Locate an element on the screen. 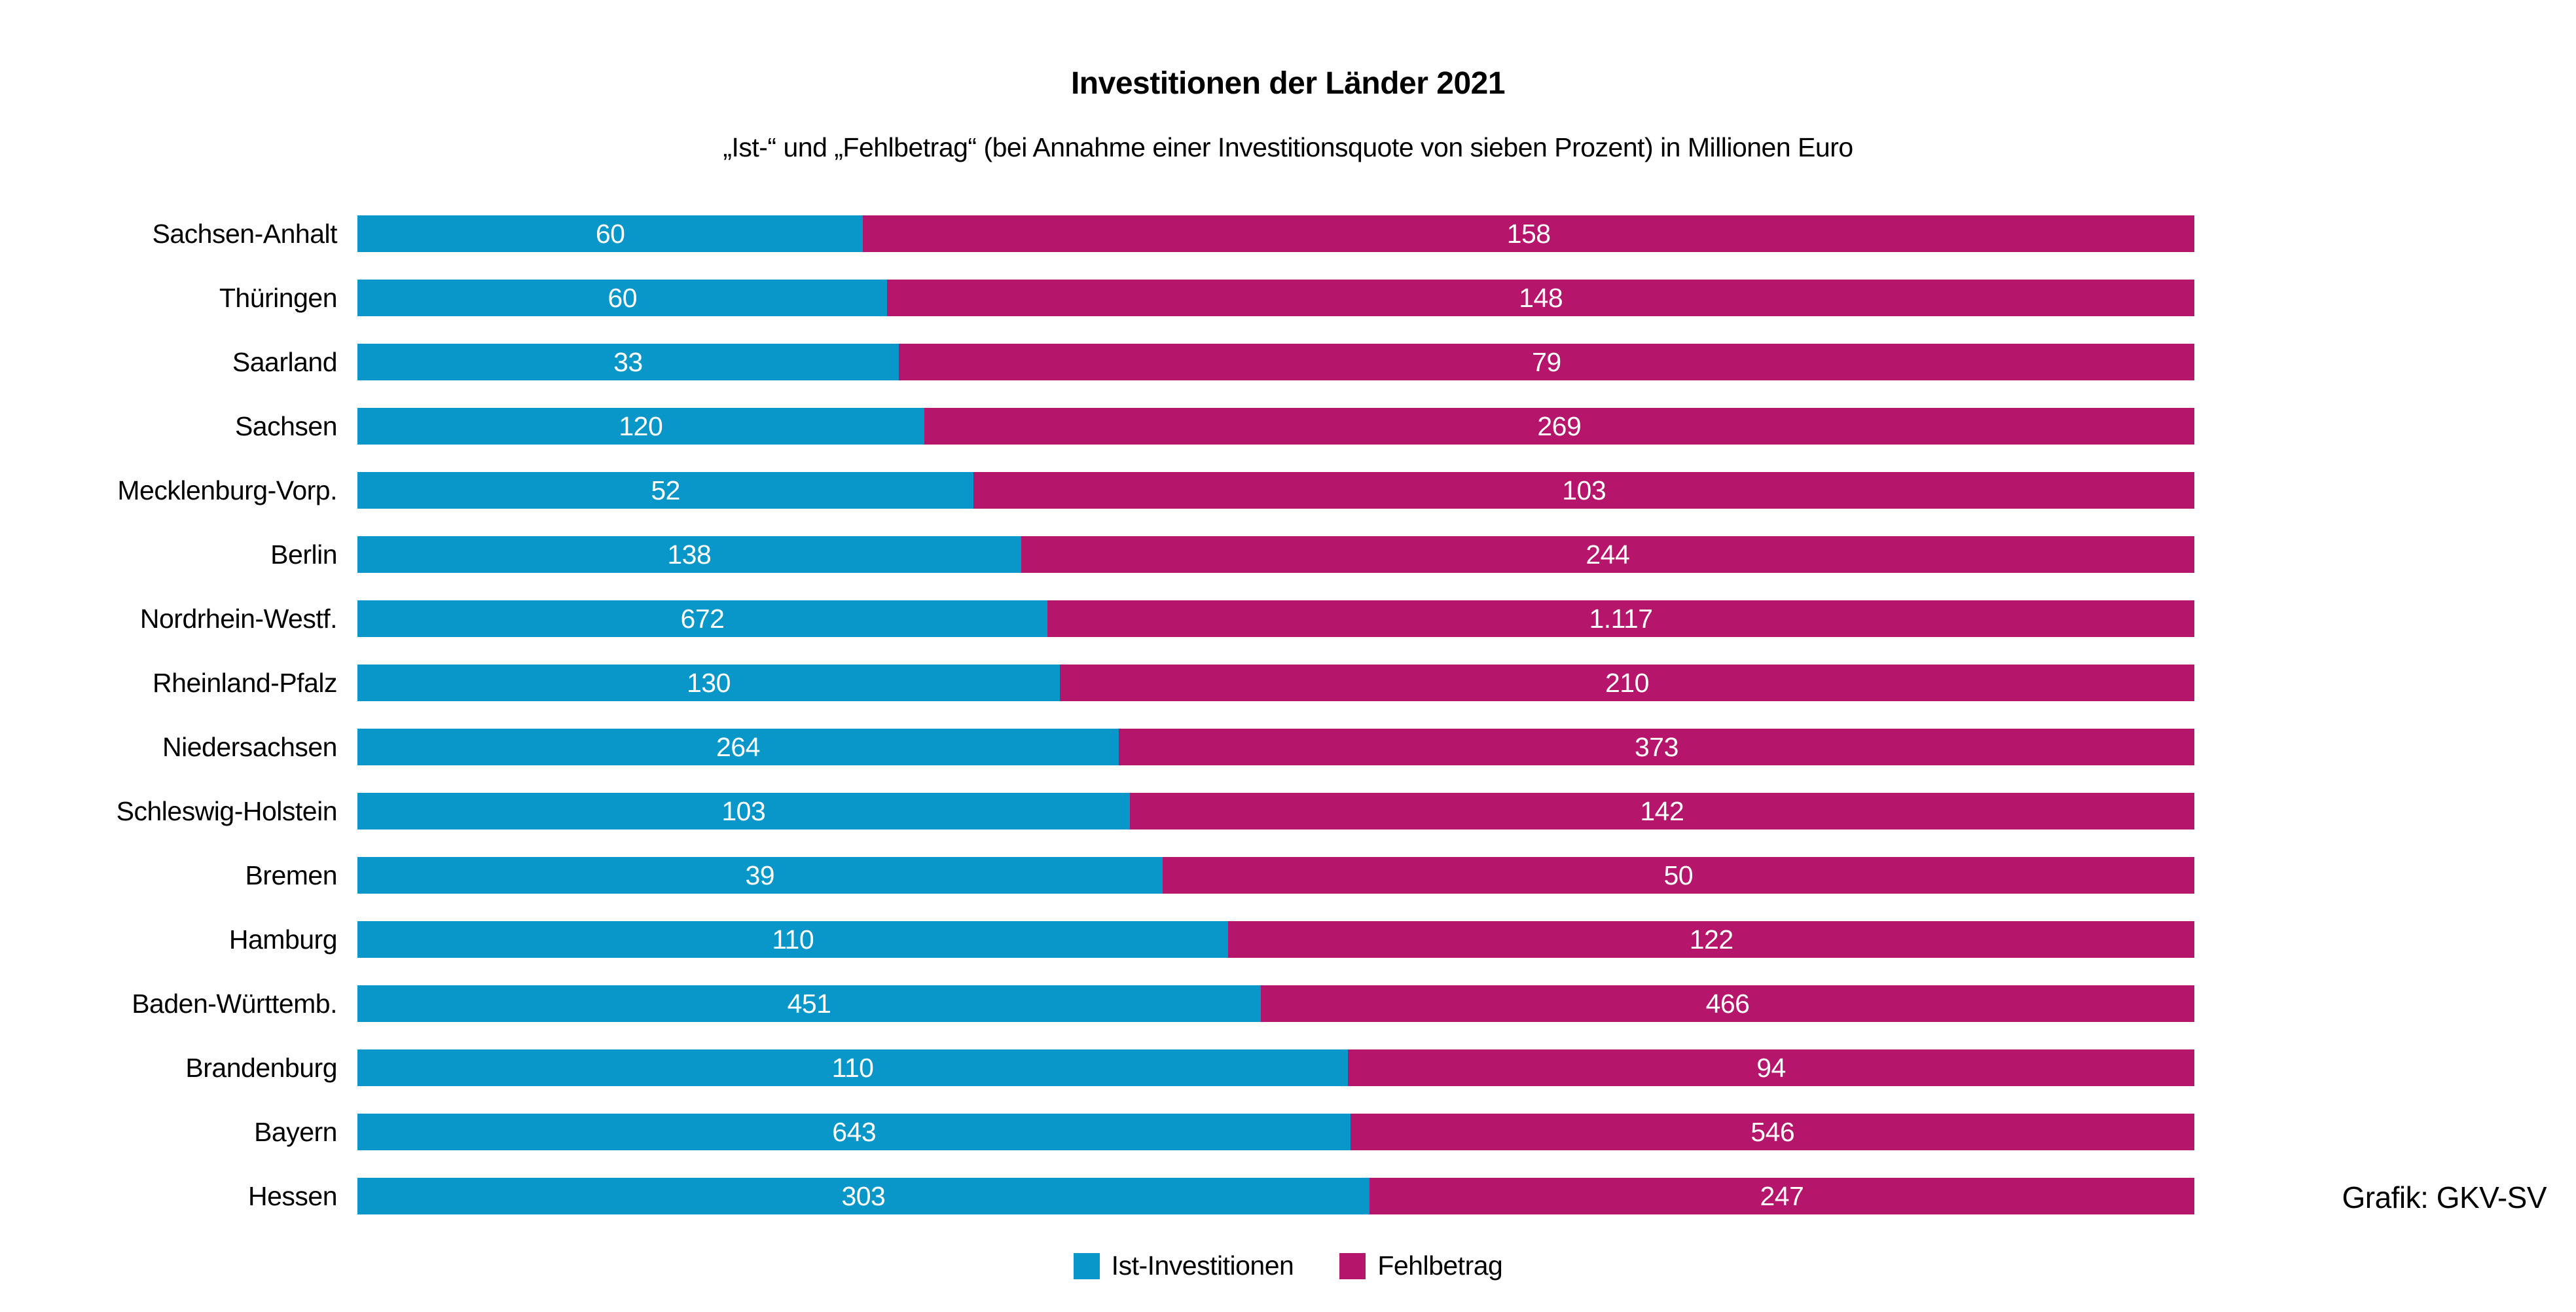  fehlbetrag-segment: 142 is located at coordinates (1661, 811).